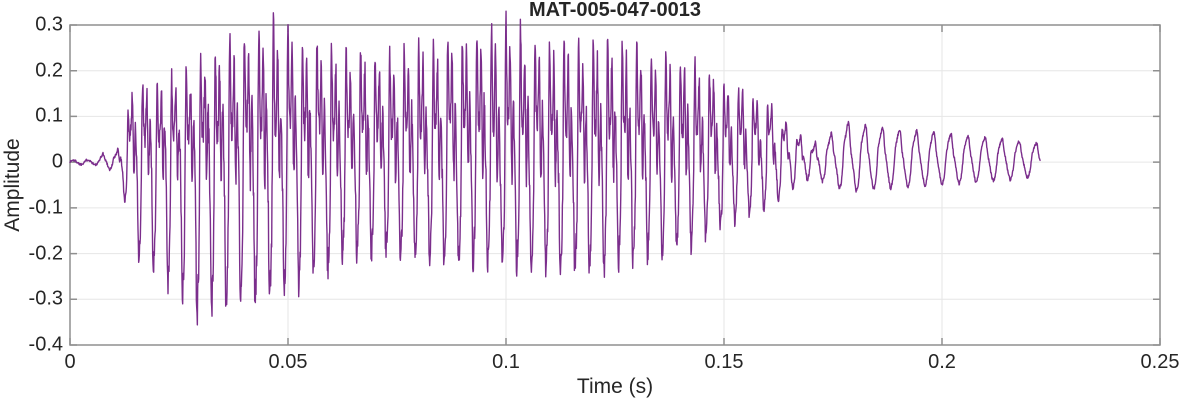 Image resolution: width=1182 pixels, height=404 pixels. What do you see at coordinates (45, 207) in the screenshot?
I see `y-tick-label: -0.1` at bounding box center [45, 207].